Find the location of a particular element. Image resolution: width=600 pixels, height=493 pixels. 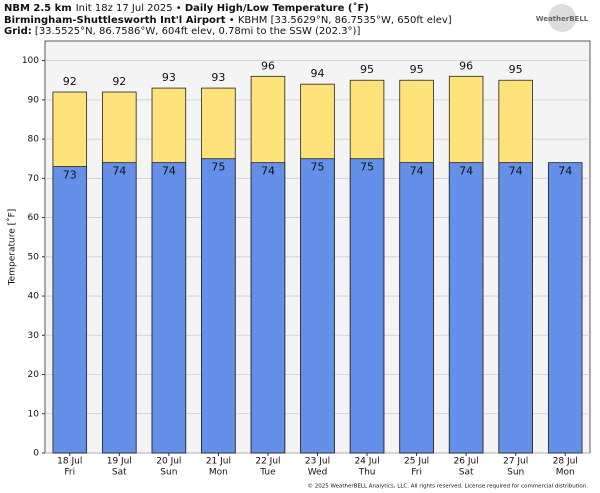

grid-label: Grid: is located at coordinates (18, 31).